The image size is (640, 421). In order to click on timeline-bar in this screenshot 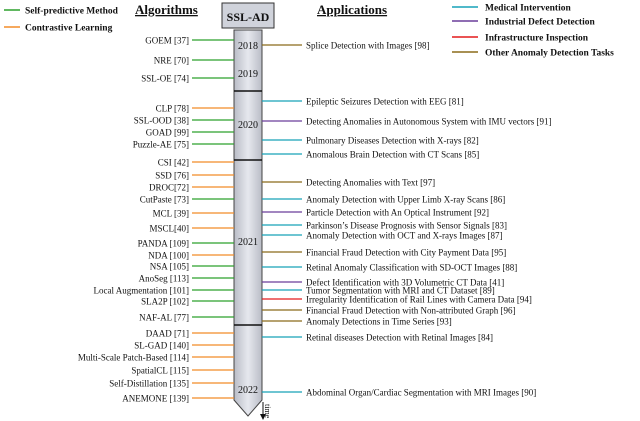, I will do `click(248, 223)`.